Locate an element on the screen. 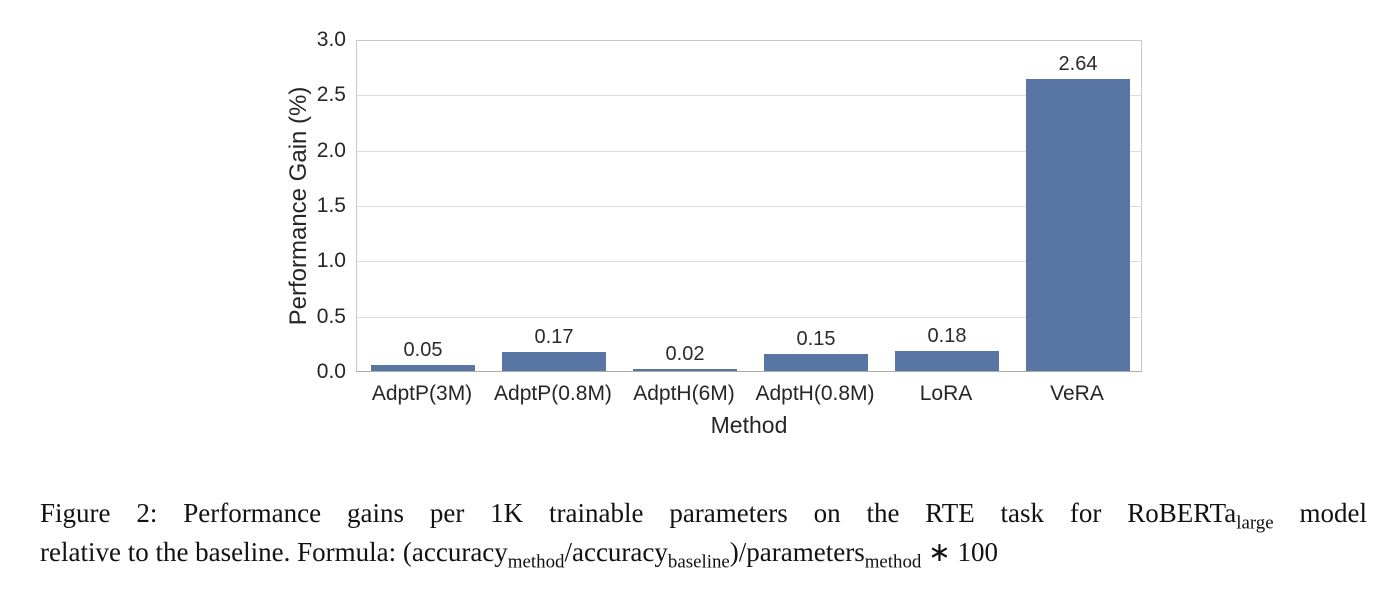 Image resolution: width=1400 pixels, height=610 pixels. caption-text: )/parameters is located at coordinates (797, 552).